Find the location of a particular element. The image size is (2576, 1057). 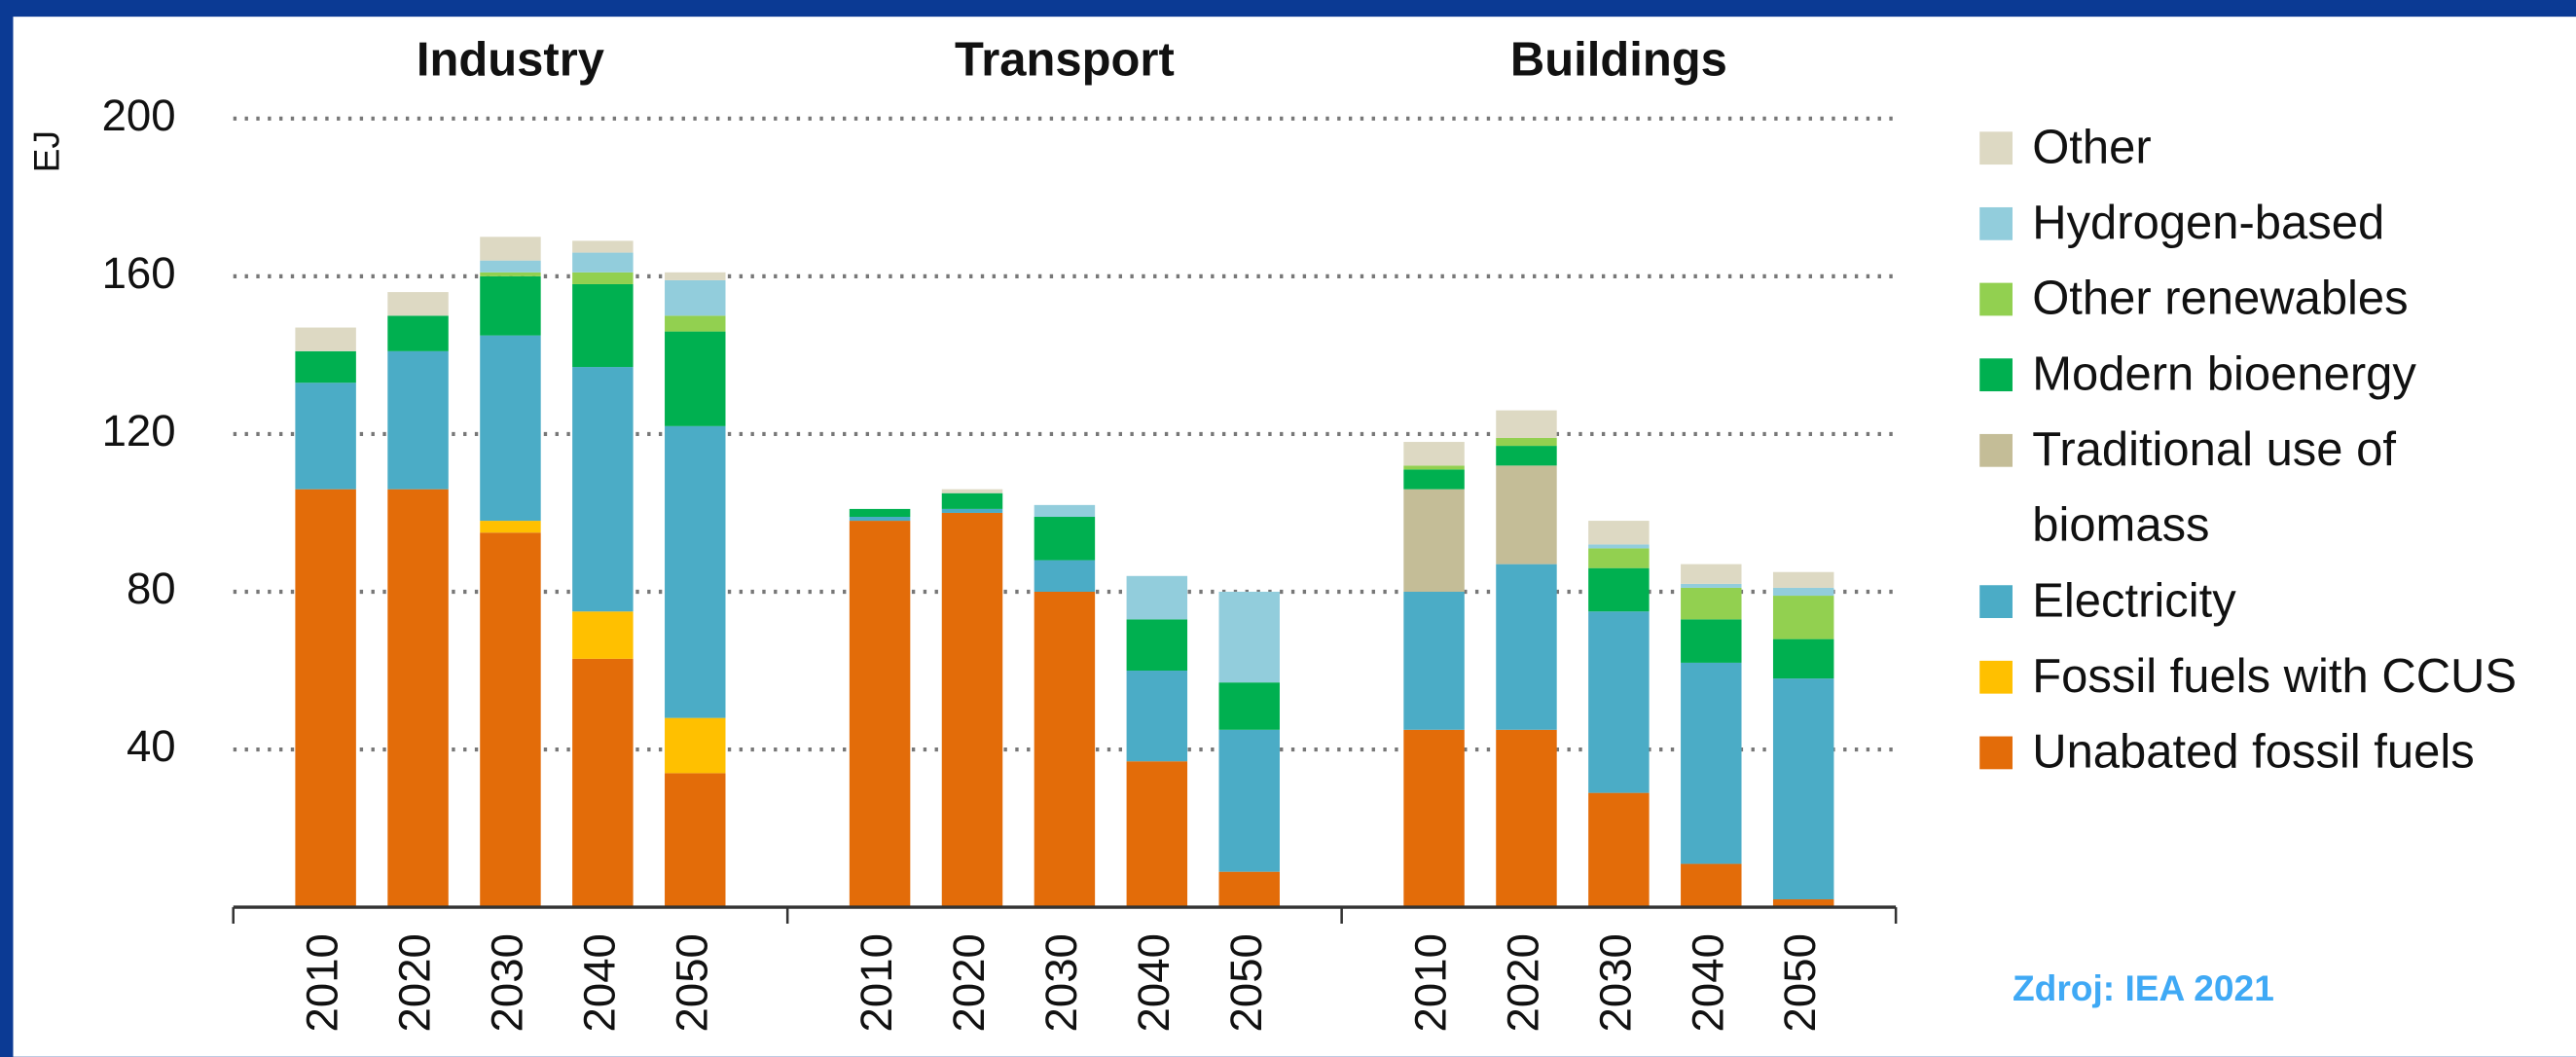

legend-item: Other is located at coordinates (2092, 148).